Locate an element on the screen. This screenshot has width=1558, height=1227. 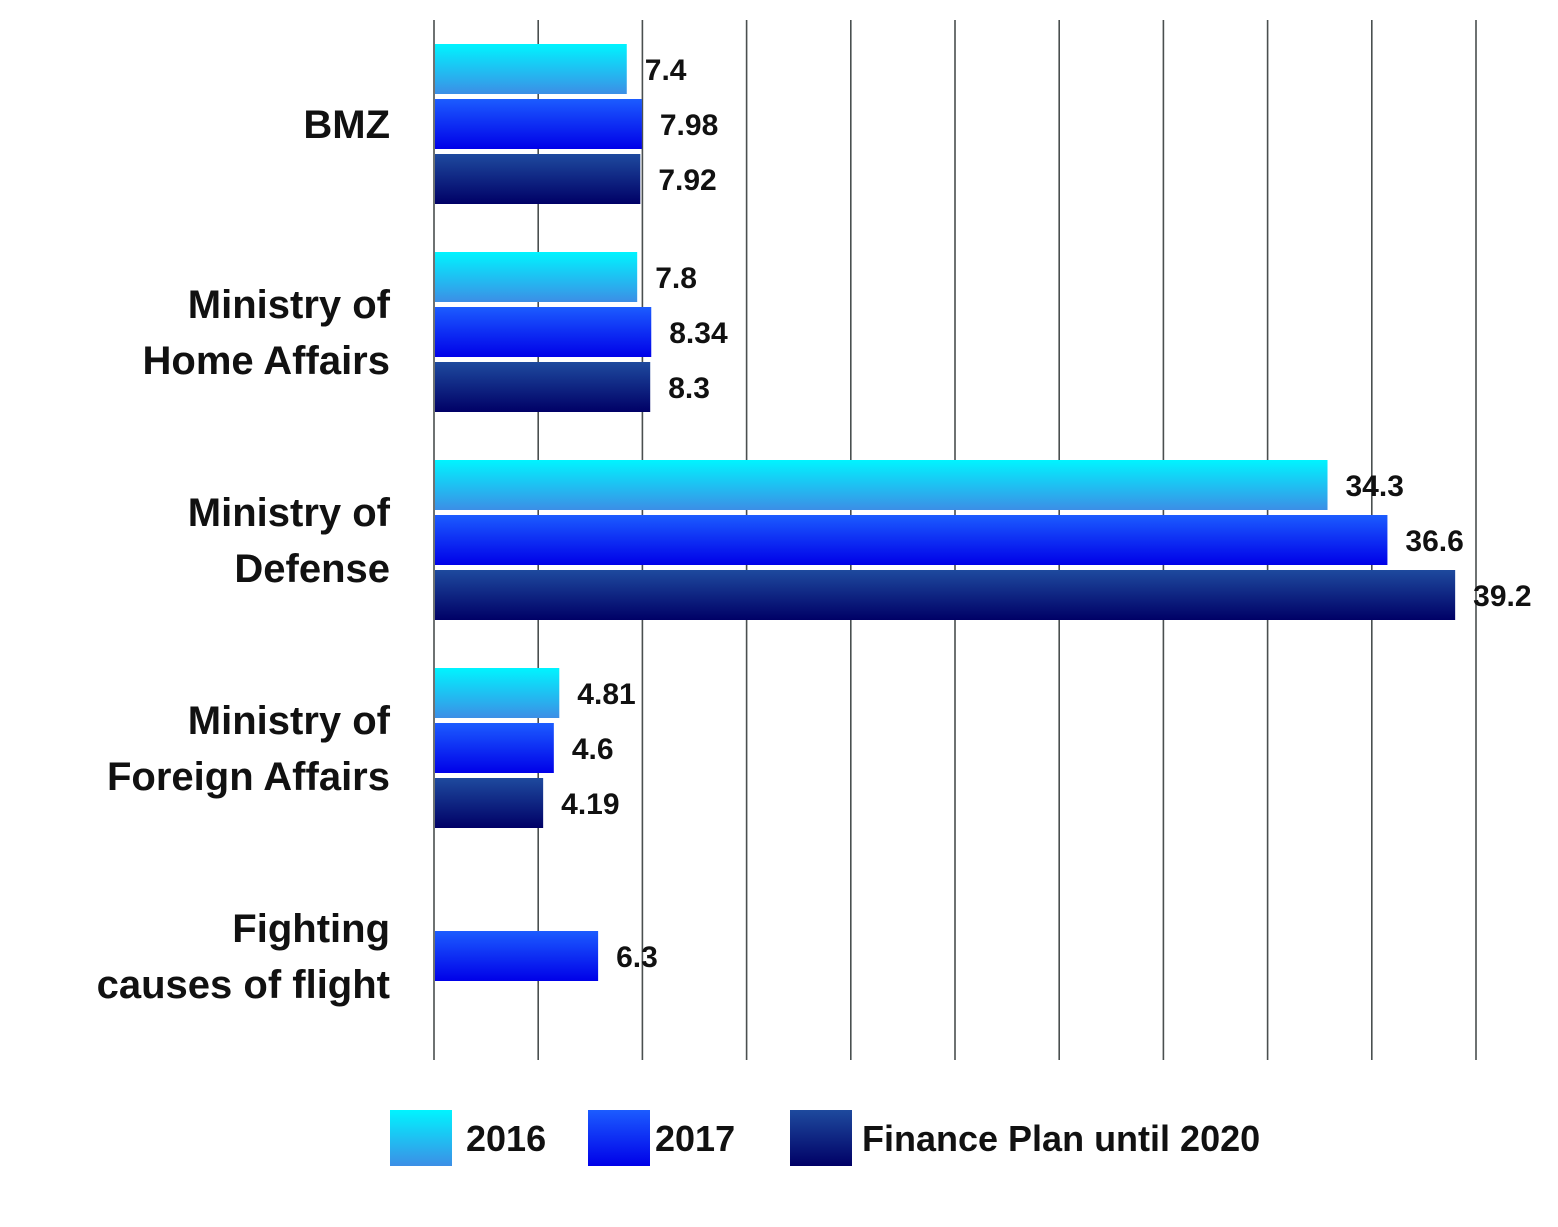
legend: 2016 2017 Finance Plan until 2020 is located at coordinates (825, 1138).